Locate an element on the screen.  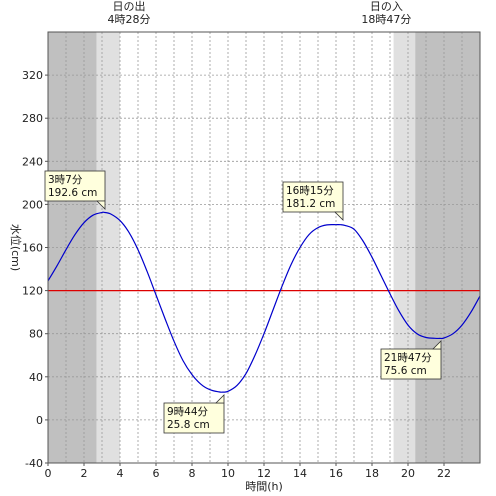
y-tick-label: 0 is located at coordinates (39, 420).